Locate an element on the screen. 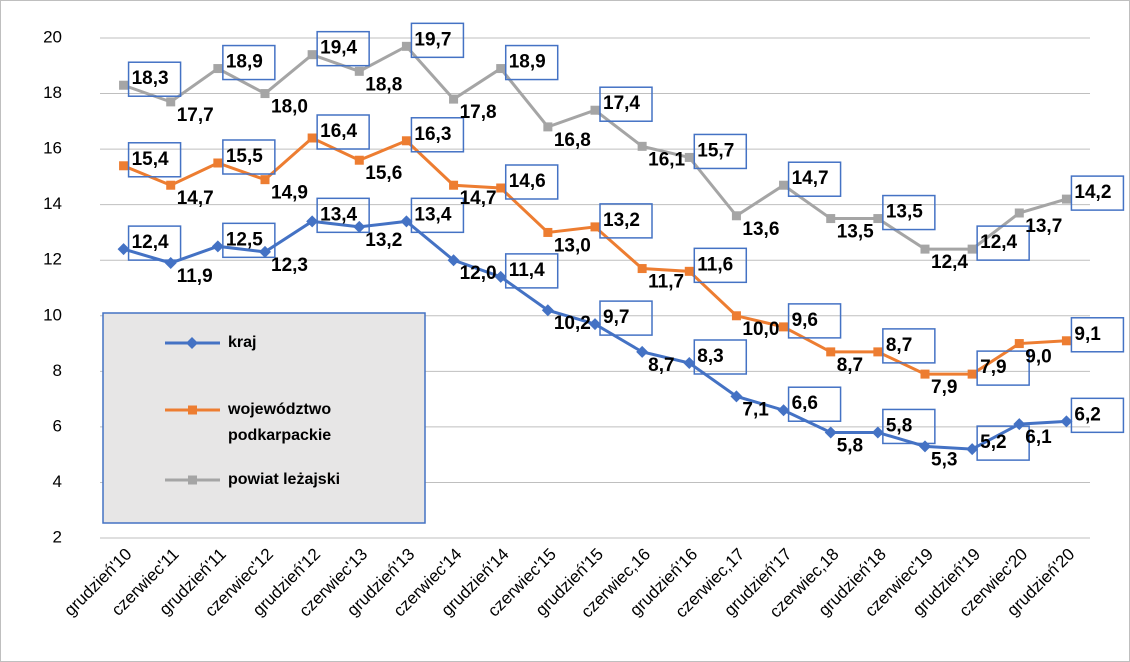 The width and height of the screenshot is (1130, 662). data-label: 17,4 is located at coordinates (621, 103).